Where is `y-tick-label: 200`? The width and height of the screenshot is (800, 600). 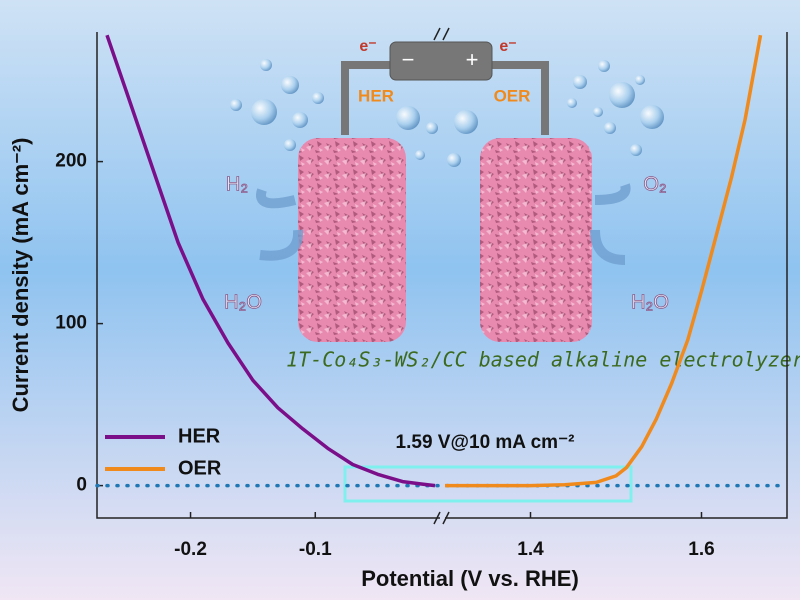
y-tick-label: 200 is located at coordinates (71, 161).